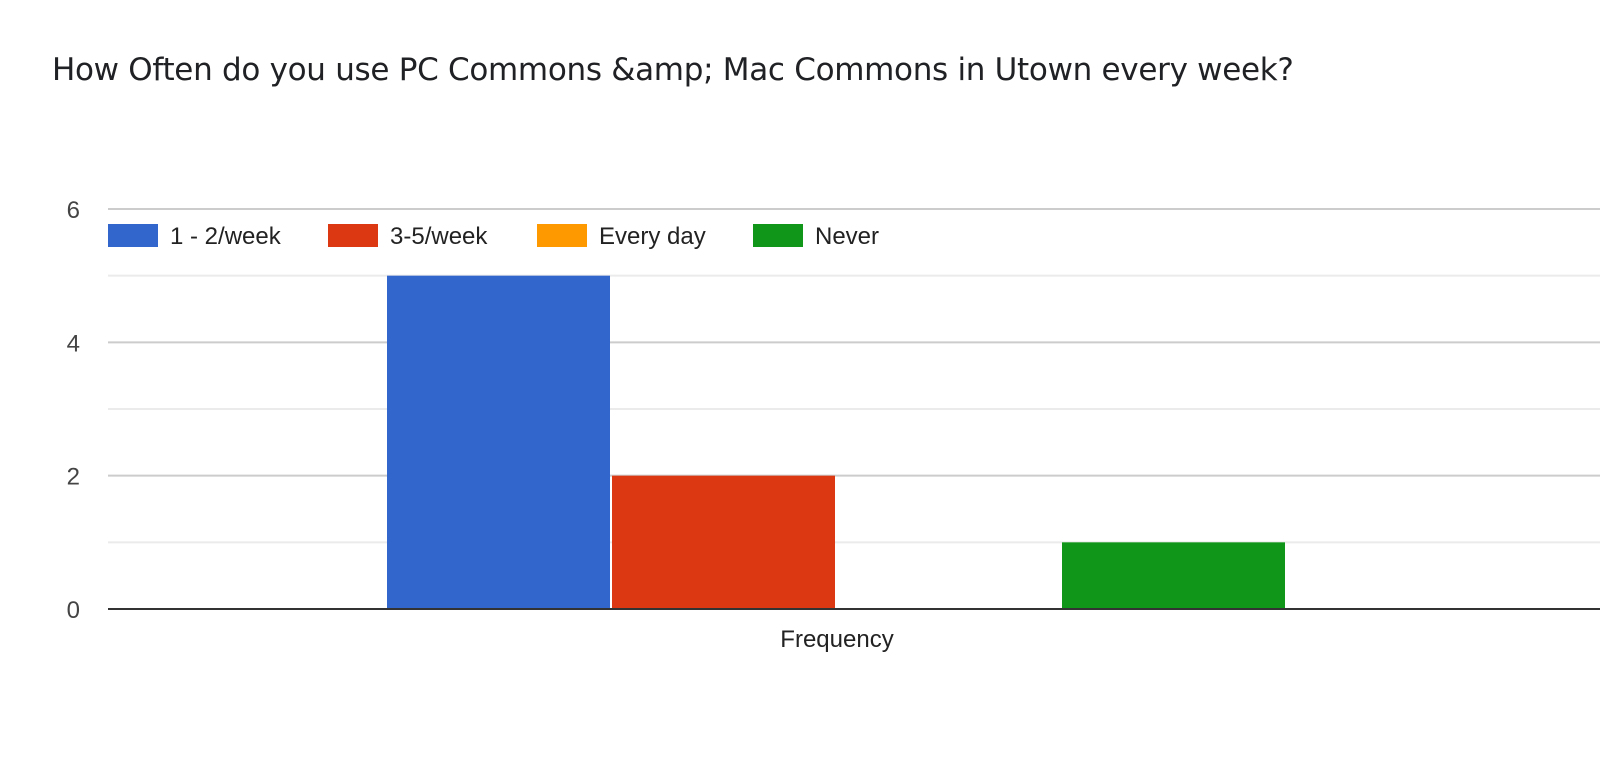 This screenshot has height=783, width=1600. I want to click on x-category-label: Frequency, so click(836, 639).